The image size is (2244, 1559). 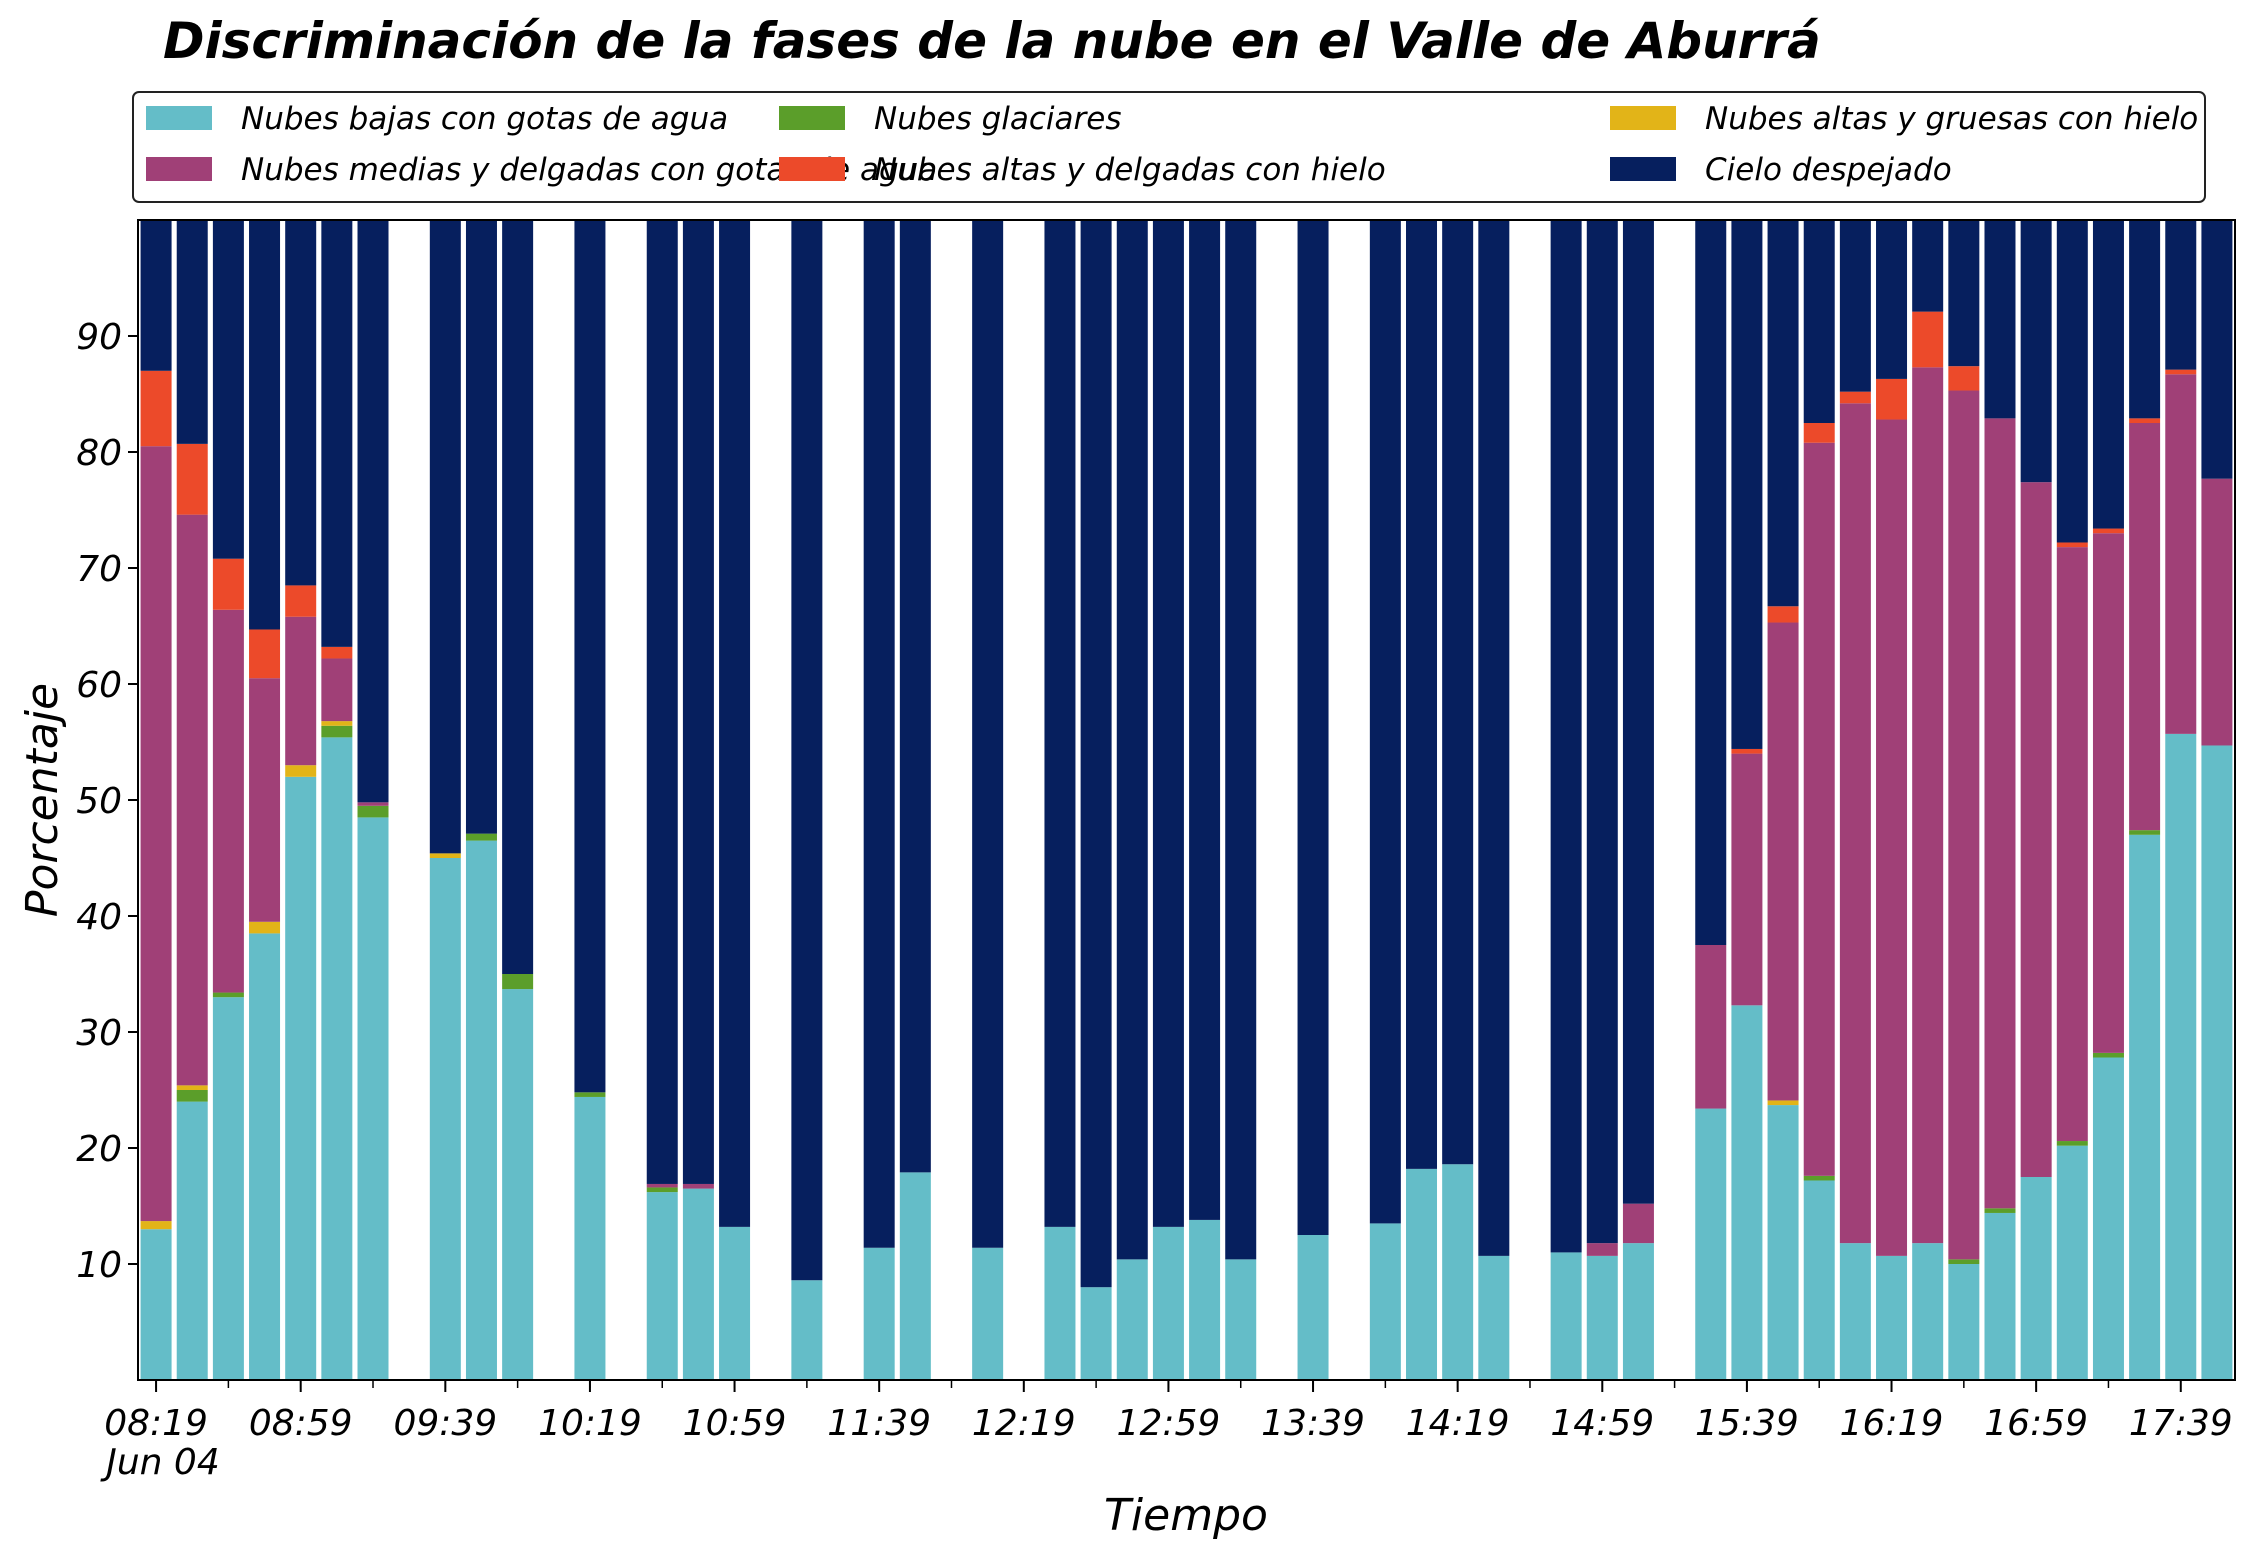 What do you see at coordinates (1313, 1423) in the screenshot?
I see `x-tick-label: 13:39` at bounding box center [1313, 1423].